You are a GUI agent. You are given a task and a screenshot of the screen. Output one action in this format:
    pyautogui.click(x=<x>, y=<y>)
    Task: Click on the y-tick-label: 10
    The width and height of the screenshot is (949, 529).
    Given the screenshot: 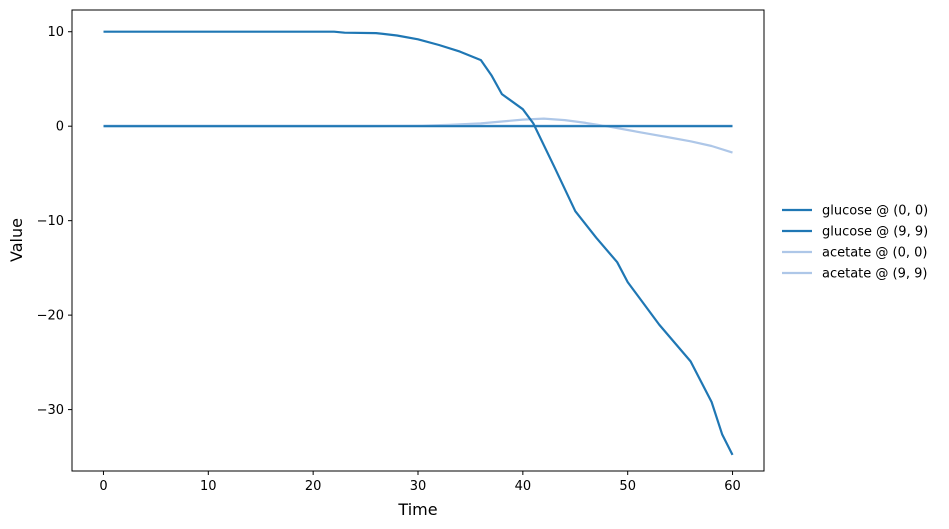 What is the action you would take?
    pyautogui.click(x=55, y=32)
    